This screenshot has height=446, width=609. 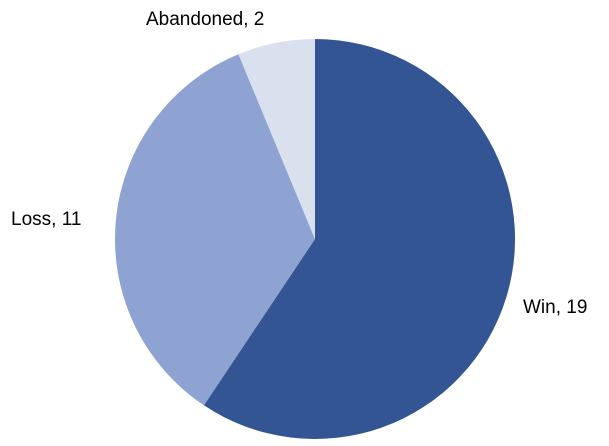 I want to click on slice-label-abandoned: Abandoned, 2, so click(x=205, y=19).